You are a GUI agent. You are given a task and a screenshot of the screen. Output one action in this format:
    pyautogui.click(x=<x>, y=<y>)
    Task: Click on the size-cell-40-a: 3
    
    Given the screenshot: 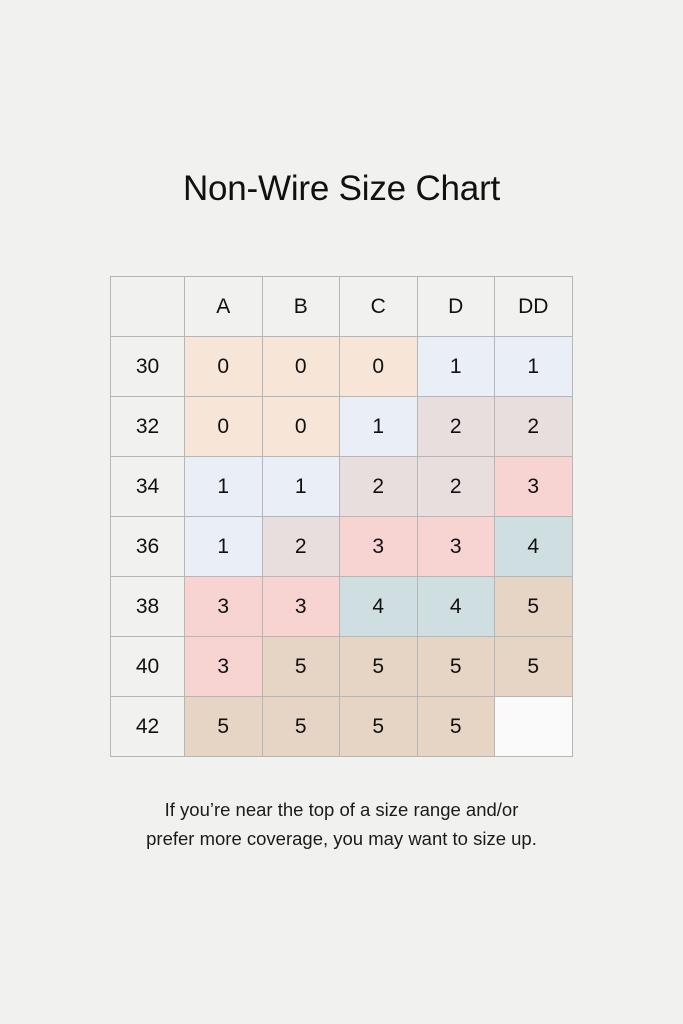 What is the action you would take?
    pyautogui.click(x=223, y=666)
    